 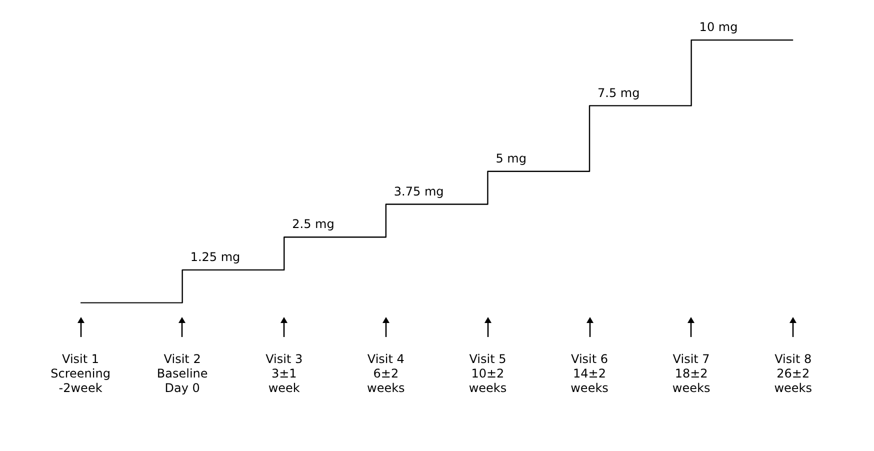 I want to click on x-tick-label: Visit 6 14±2 weeks, so click(x=589, y=373).